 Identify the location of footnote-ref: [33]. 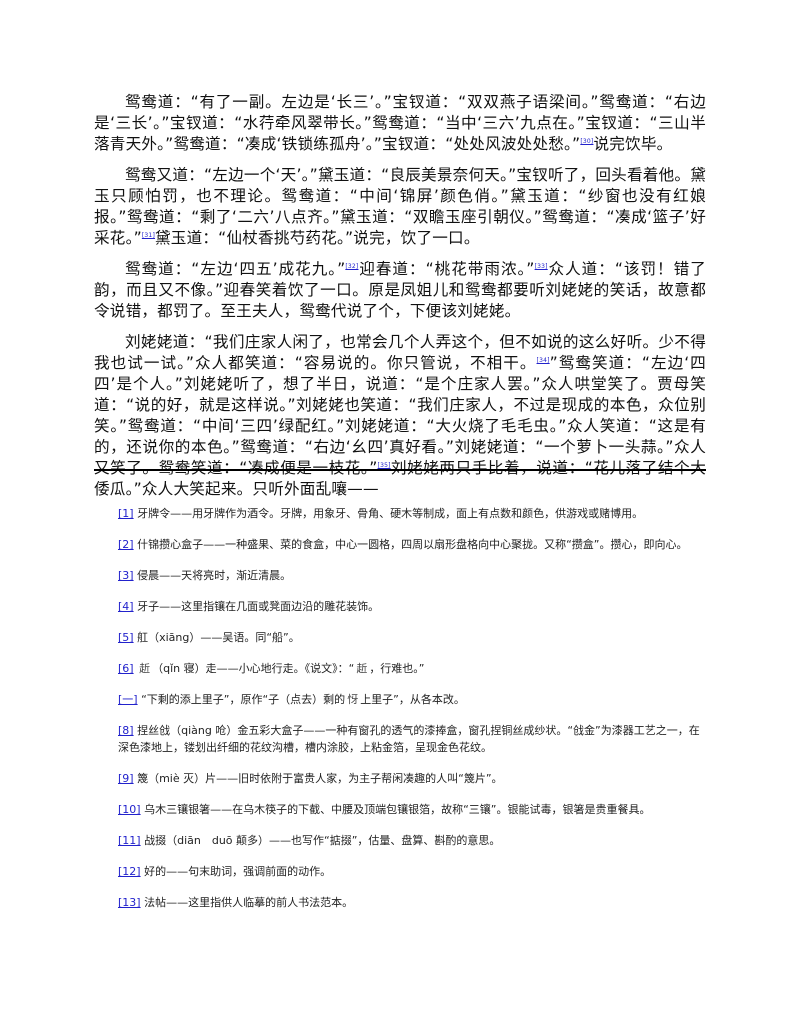
(541, 266).